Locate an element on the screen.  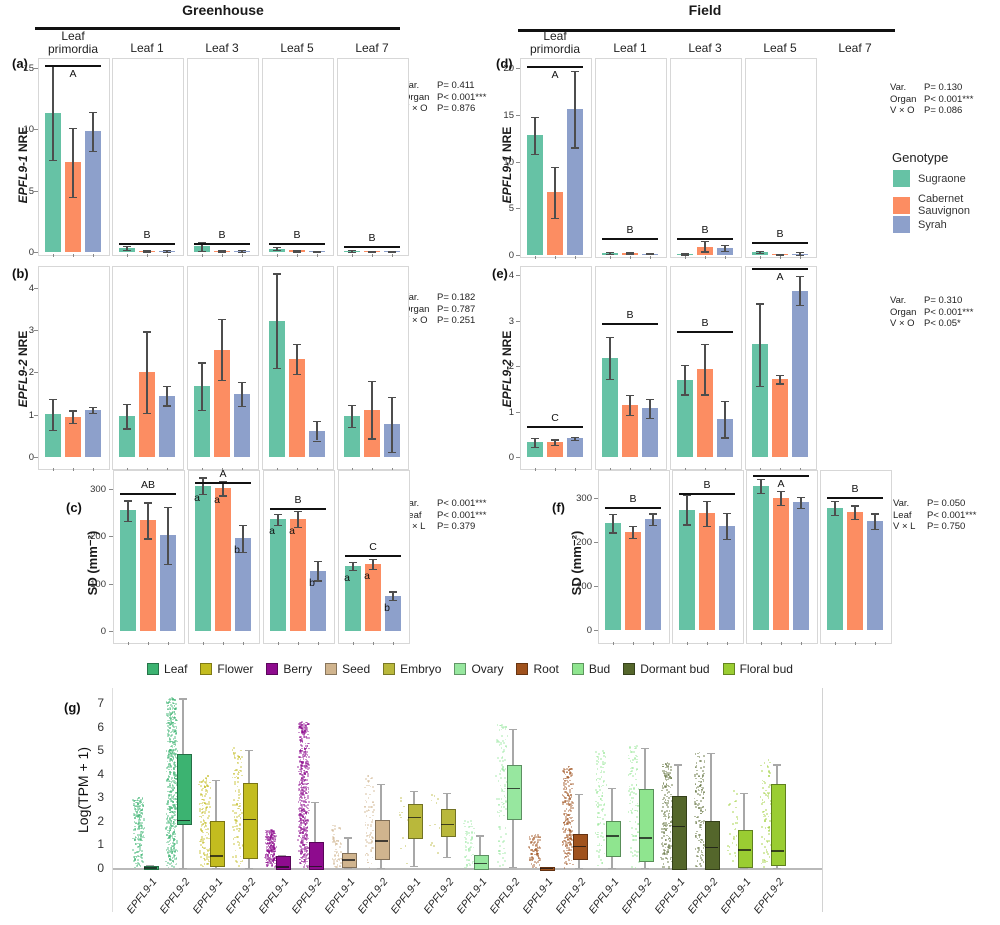
bar-letter-c-1-1: a is located at coordinates (217, 500).